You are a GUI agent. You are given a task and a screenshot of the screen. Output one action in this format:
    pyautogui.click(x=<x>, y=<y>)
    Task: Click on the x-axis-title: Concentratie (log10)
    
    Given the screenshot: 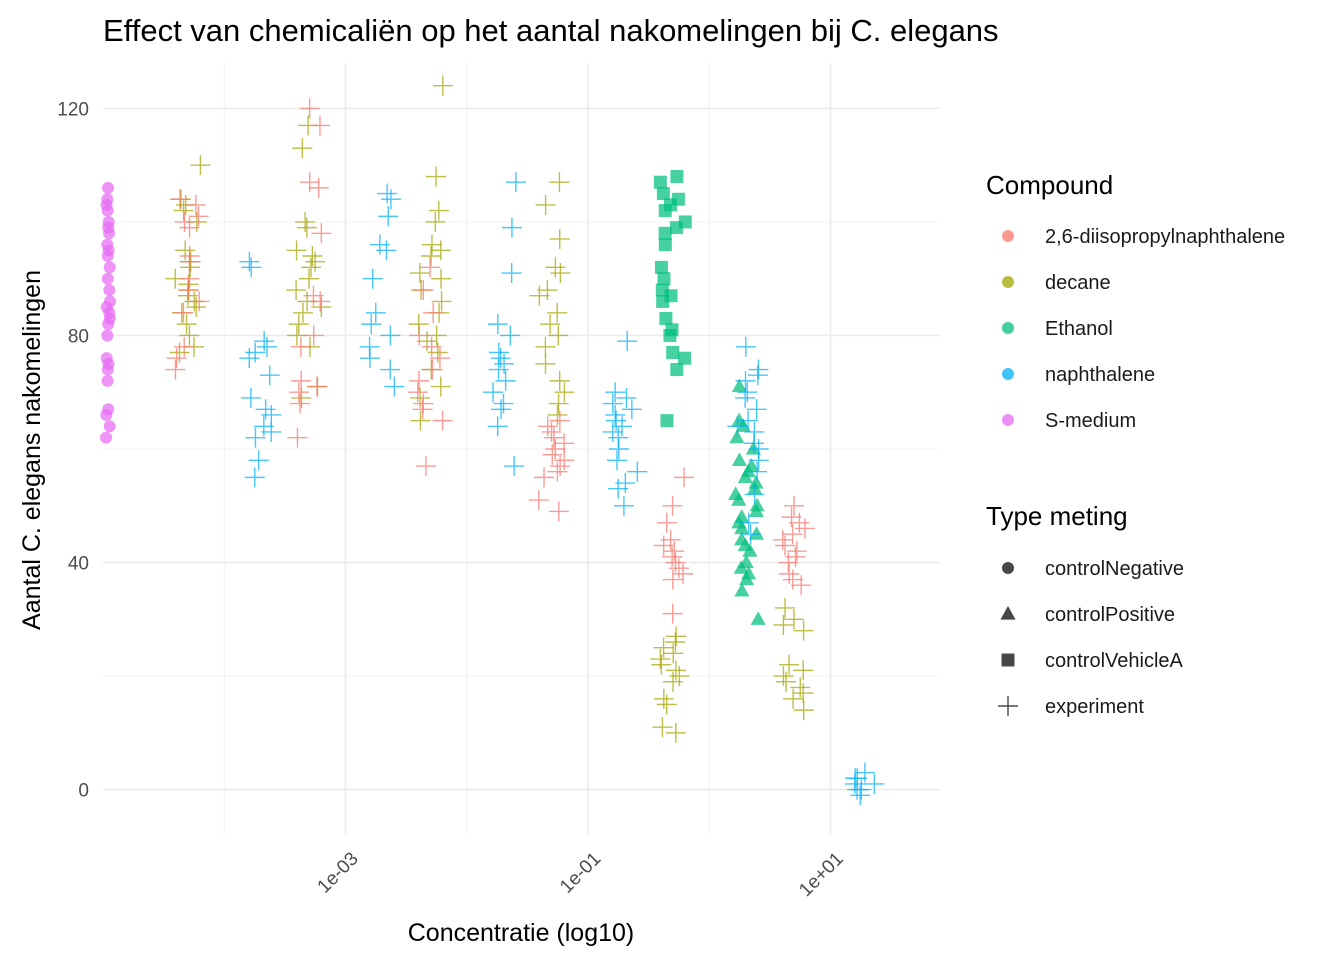 What is the action you would take?
    pyautogui.click(x=521, y=933)
    